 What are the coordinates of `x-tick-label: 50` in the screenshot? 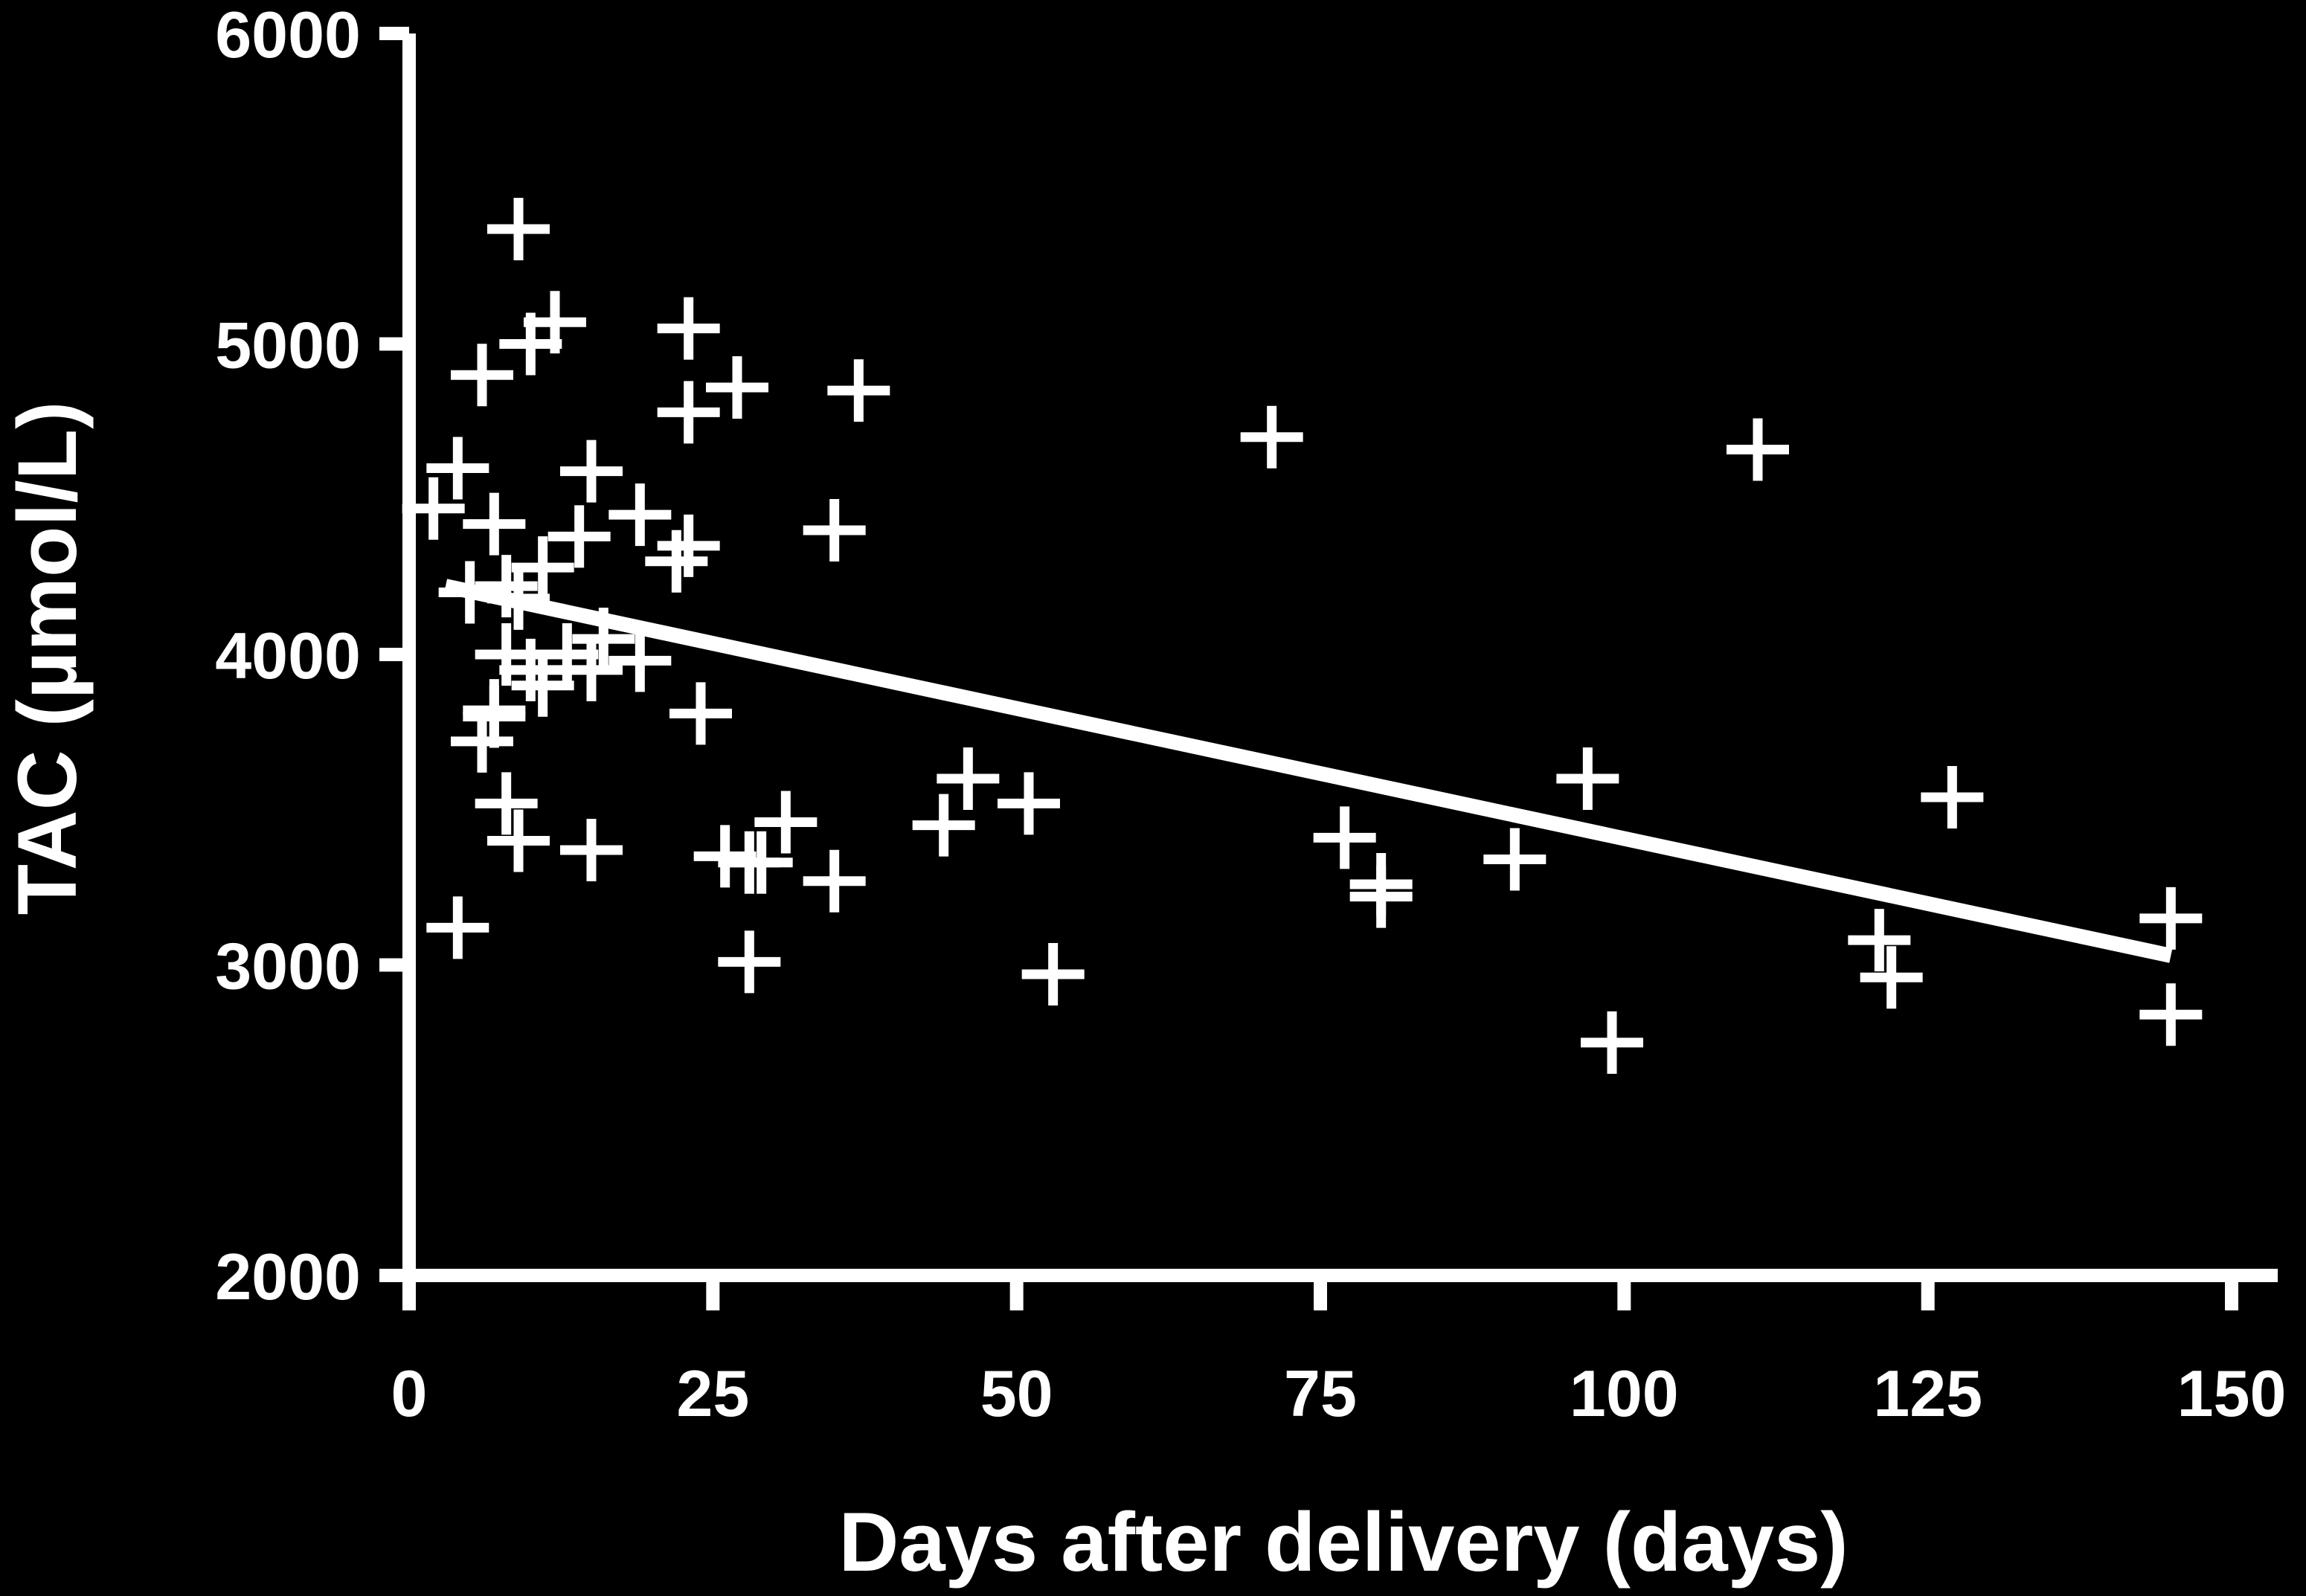 It's located at (1016, 1393).